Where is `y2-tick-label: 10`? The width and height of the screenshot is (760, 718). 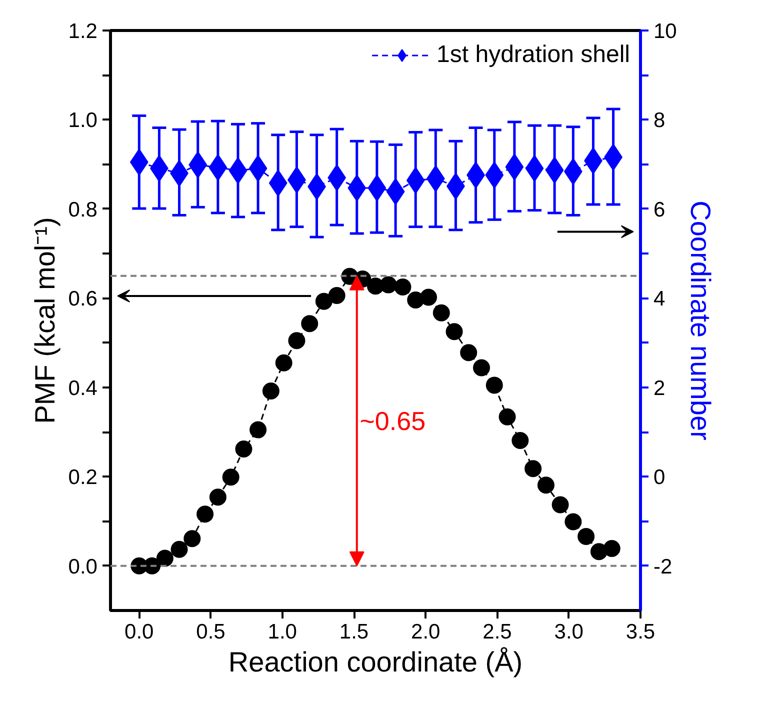 y2-tick-label: 10 is located at coordinates (665, 31).